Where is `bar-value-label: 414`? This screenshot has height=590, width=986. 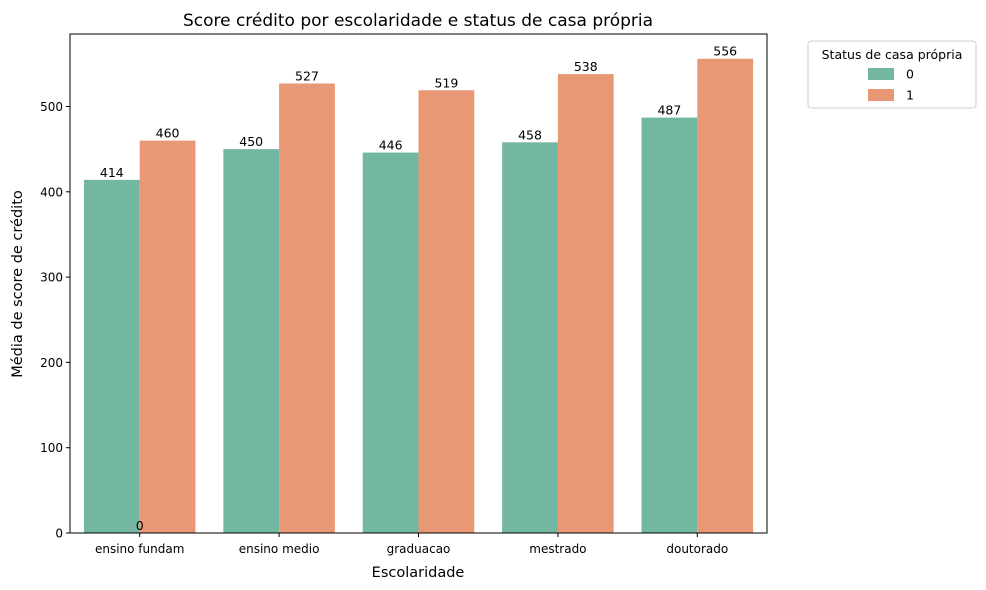
bar-value-label: 414 is located at coordinates (112, 172).